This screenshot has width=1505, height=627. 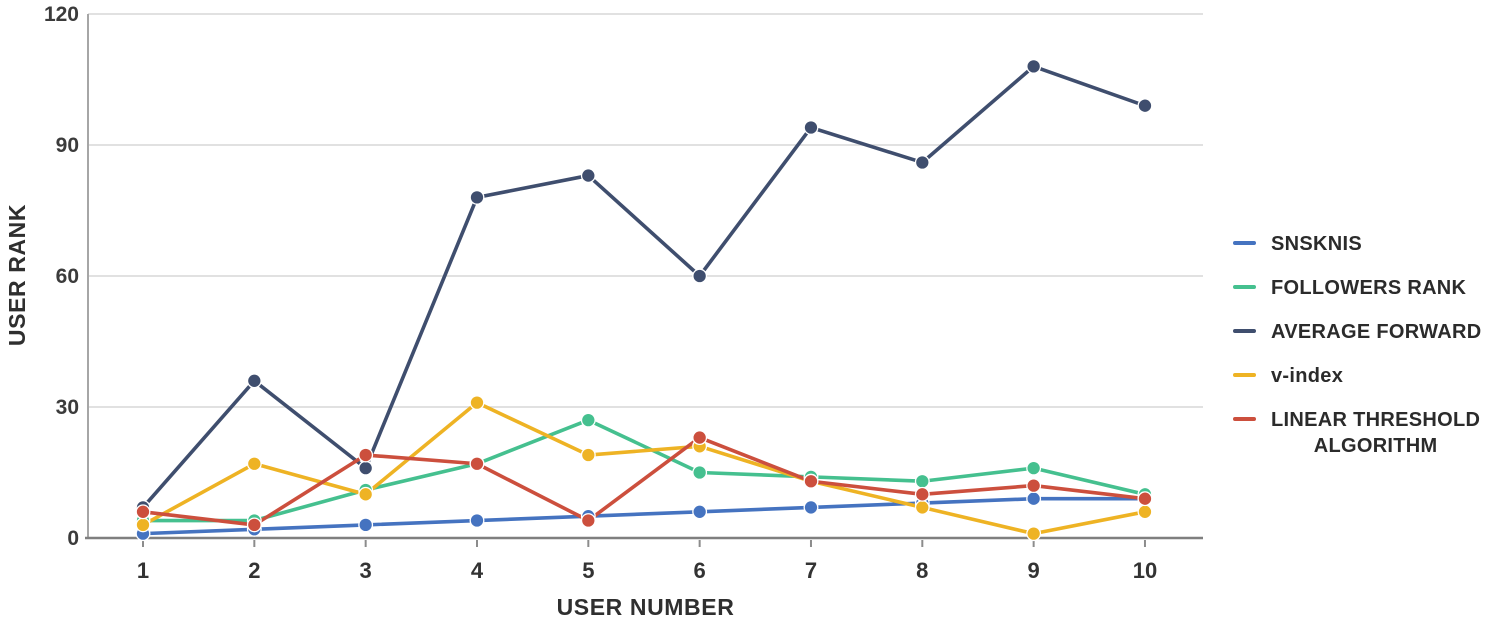 I want to click on point-average-forward-x6, so click(x=700, y=276).